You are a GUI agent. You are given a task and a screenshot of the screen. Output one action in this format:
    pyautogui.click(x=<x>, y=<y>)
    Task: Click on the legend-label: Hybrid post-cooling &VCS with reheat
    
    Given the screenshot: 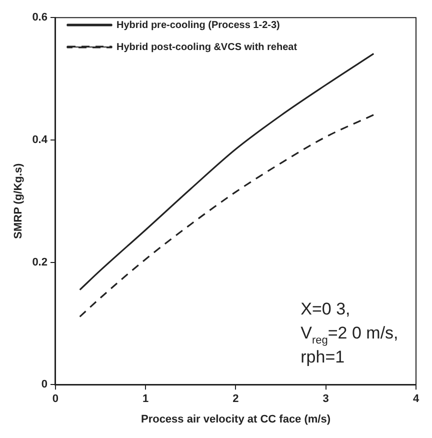 What is the action you would take?
    pyautogui.click(x=207, y=47)
    